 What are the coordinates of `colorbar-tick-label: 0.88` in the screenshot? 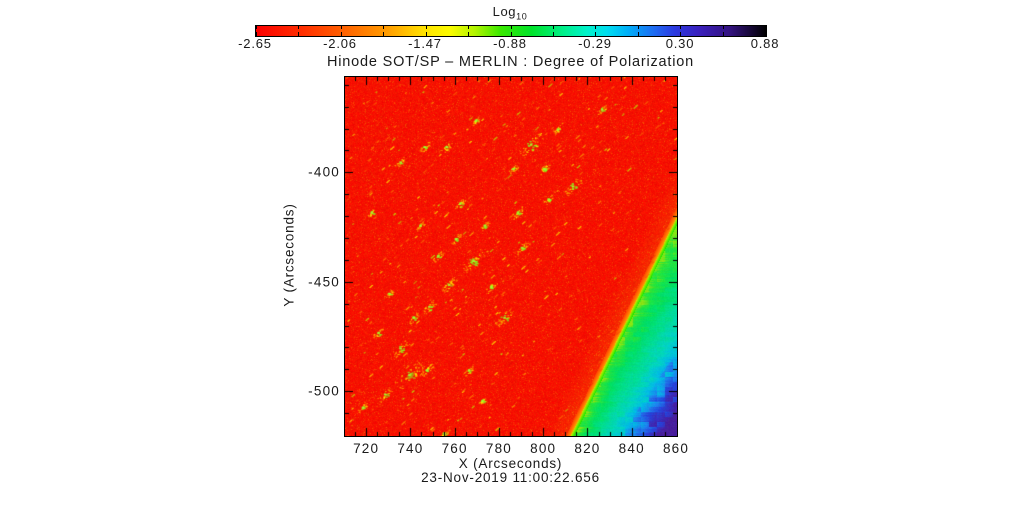 It's located at (765, 43).